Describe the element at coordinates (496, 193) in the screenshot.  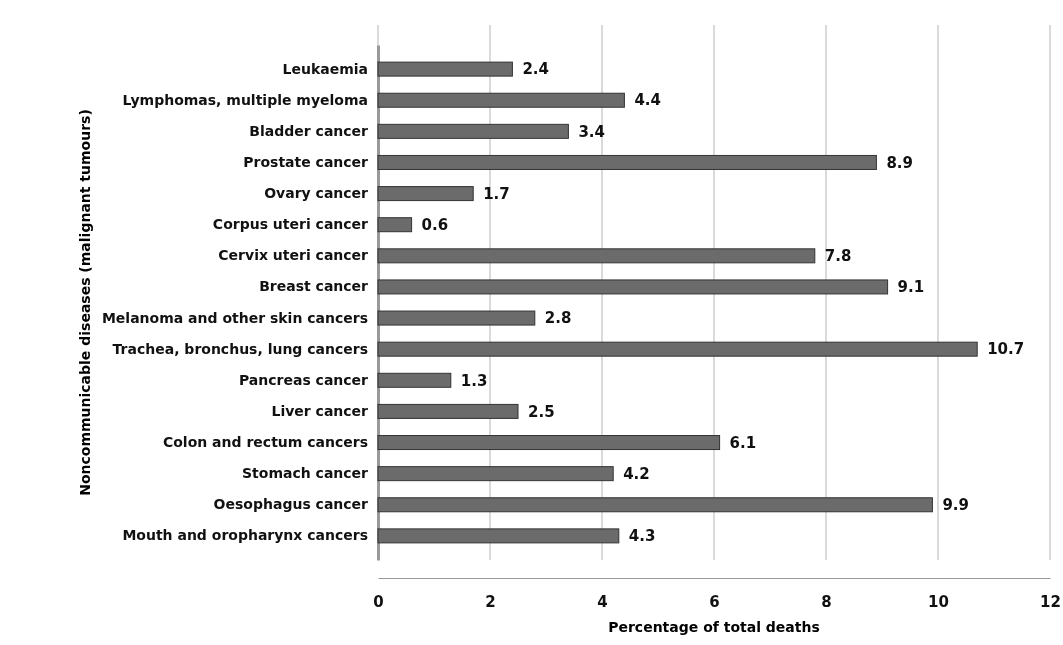
I see `data-label: 1.7` at that location.